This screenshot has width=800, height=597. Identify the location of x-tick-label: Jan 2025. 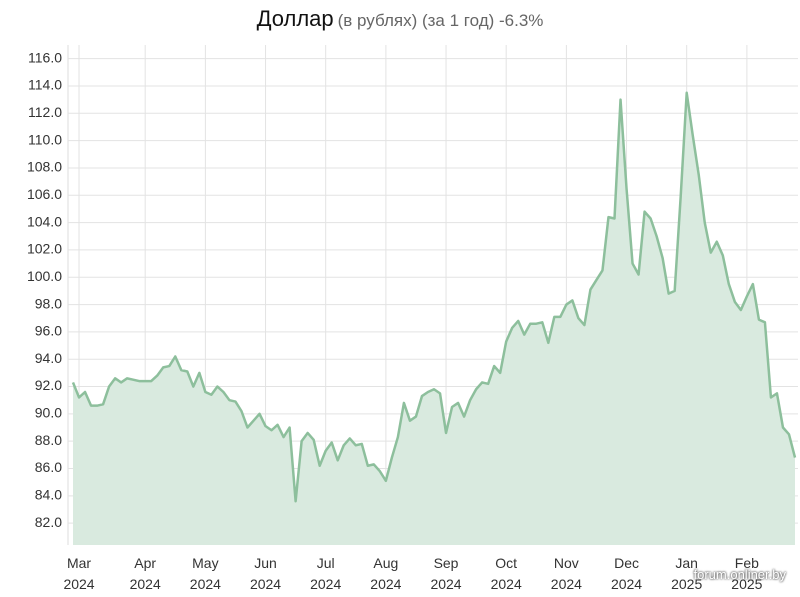
(687, 573).